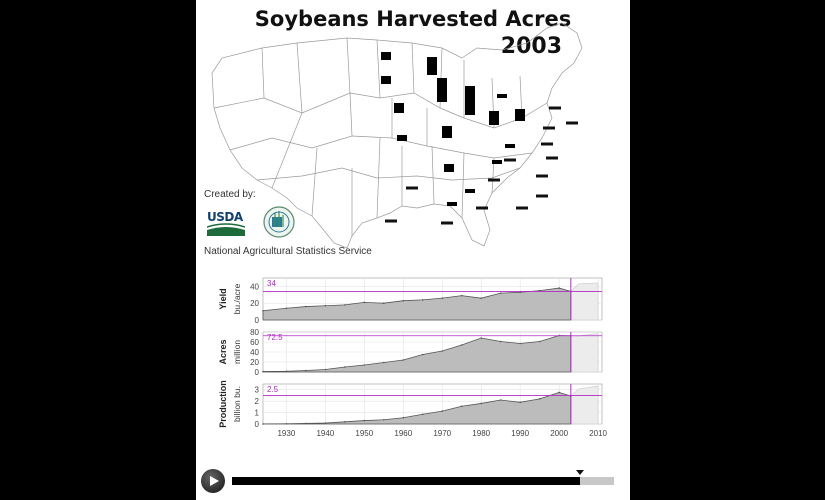  Describe the element at coordinates (417, 408) in the screenshot. I see `series-area` at that location.